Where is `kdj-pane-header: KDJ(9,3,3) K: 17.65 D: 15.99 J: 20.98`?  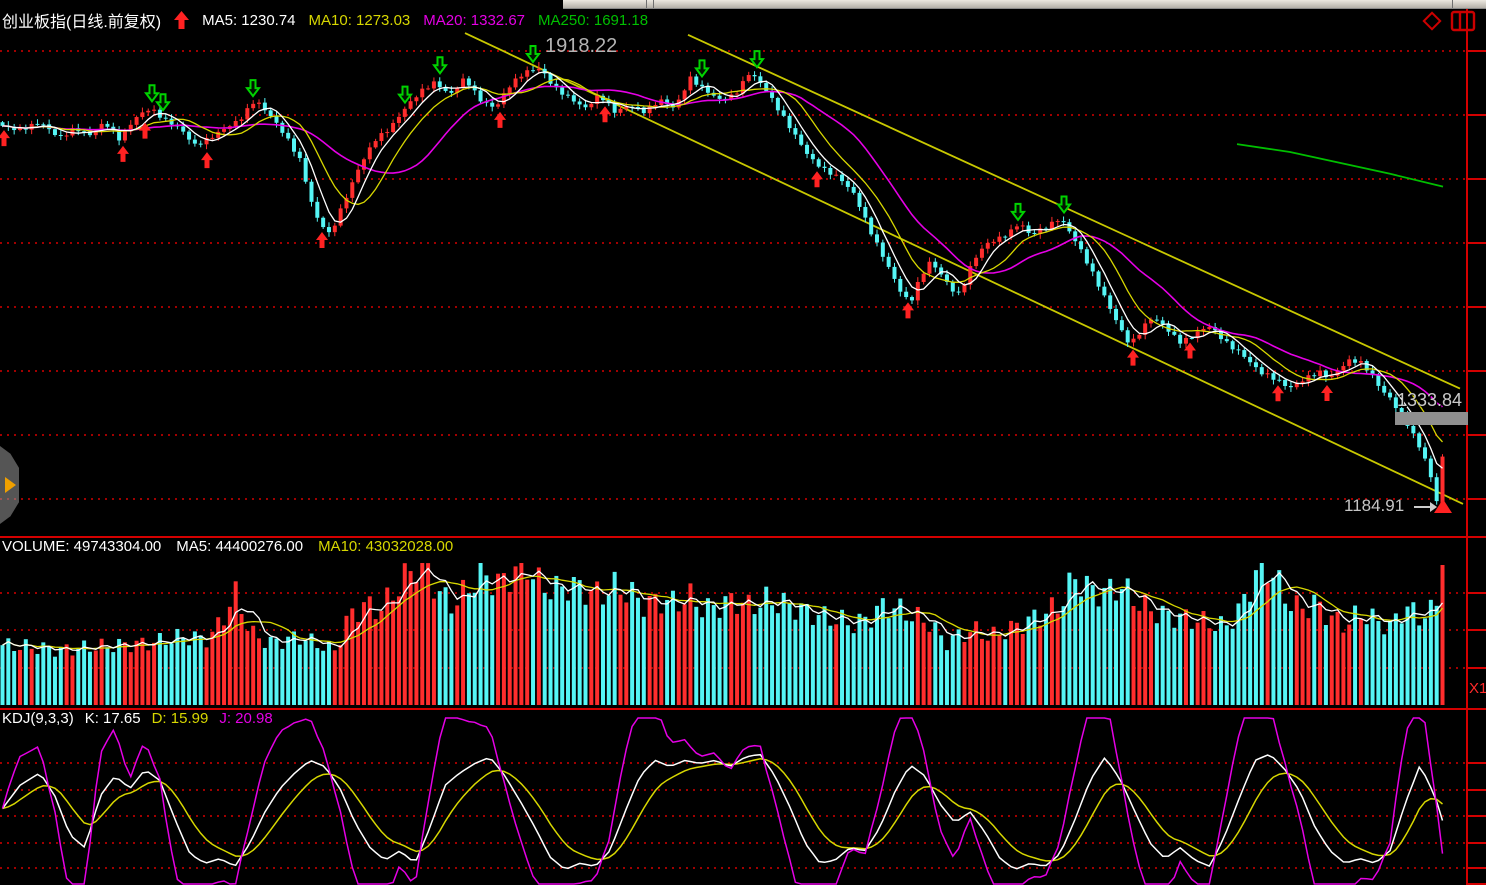 kdj-pane-header: KDJ(9,3,3) K: 17.65 D: 15.99 J: 20.98 is located at coordinates (137, 718).